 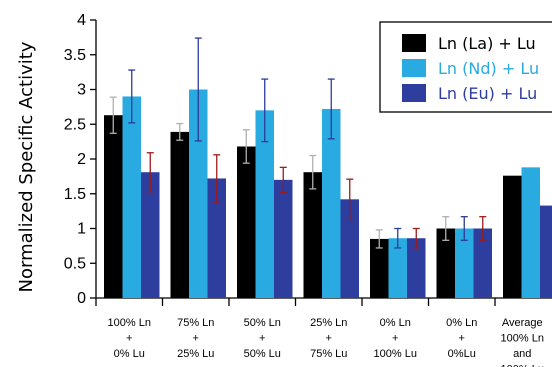 I want to click on y-tick-label: 2.5, so click(x=75, y=124).